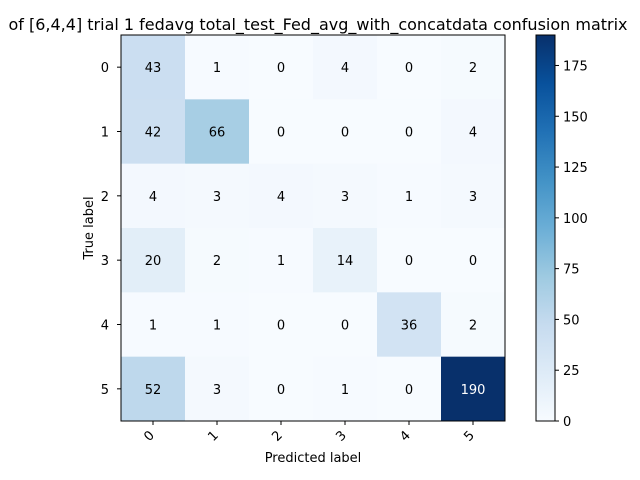  I want to click on y-tick-label: 5, so click(105, 390).